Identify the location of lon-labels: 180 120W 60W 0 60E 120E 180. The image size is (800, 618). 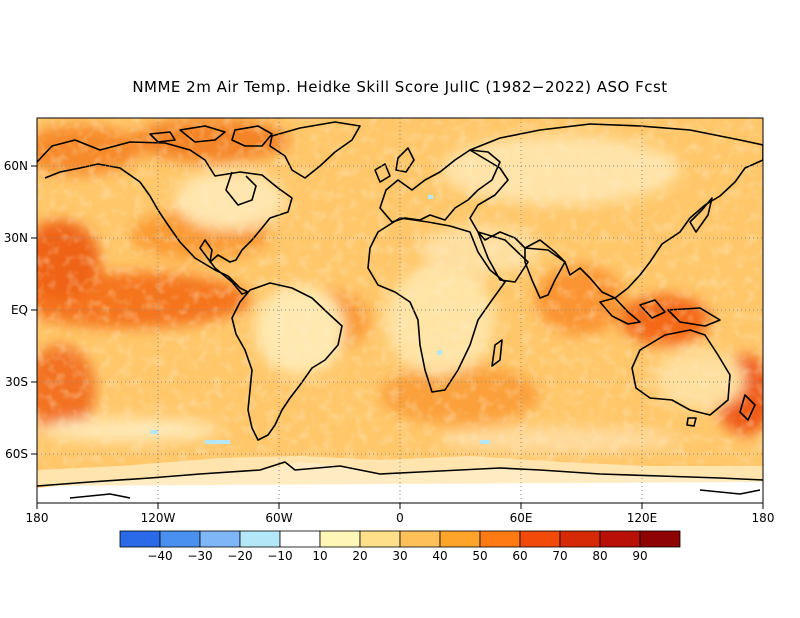
(400, 518).